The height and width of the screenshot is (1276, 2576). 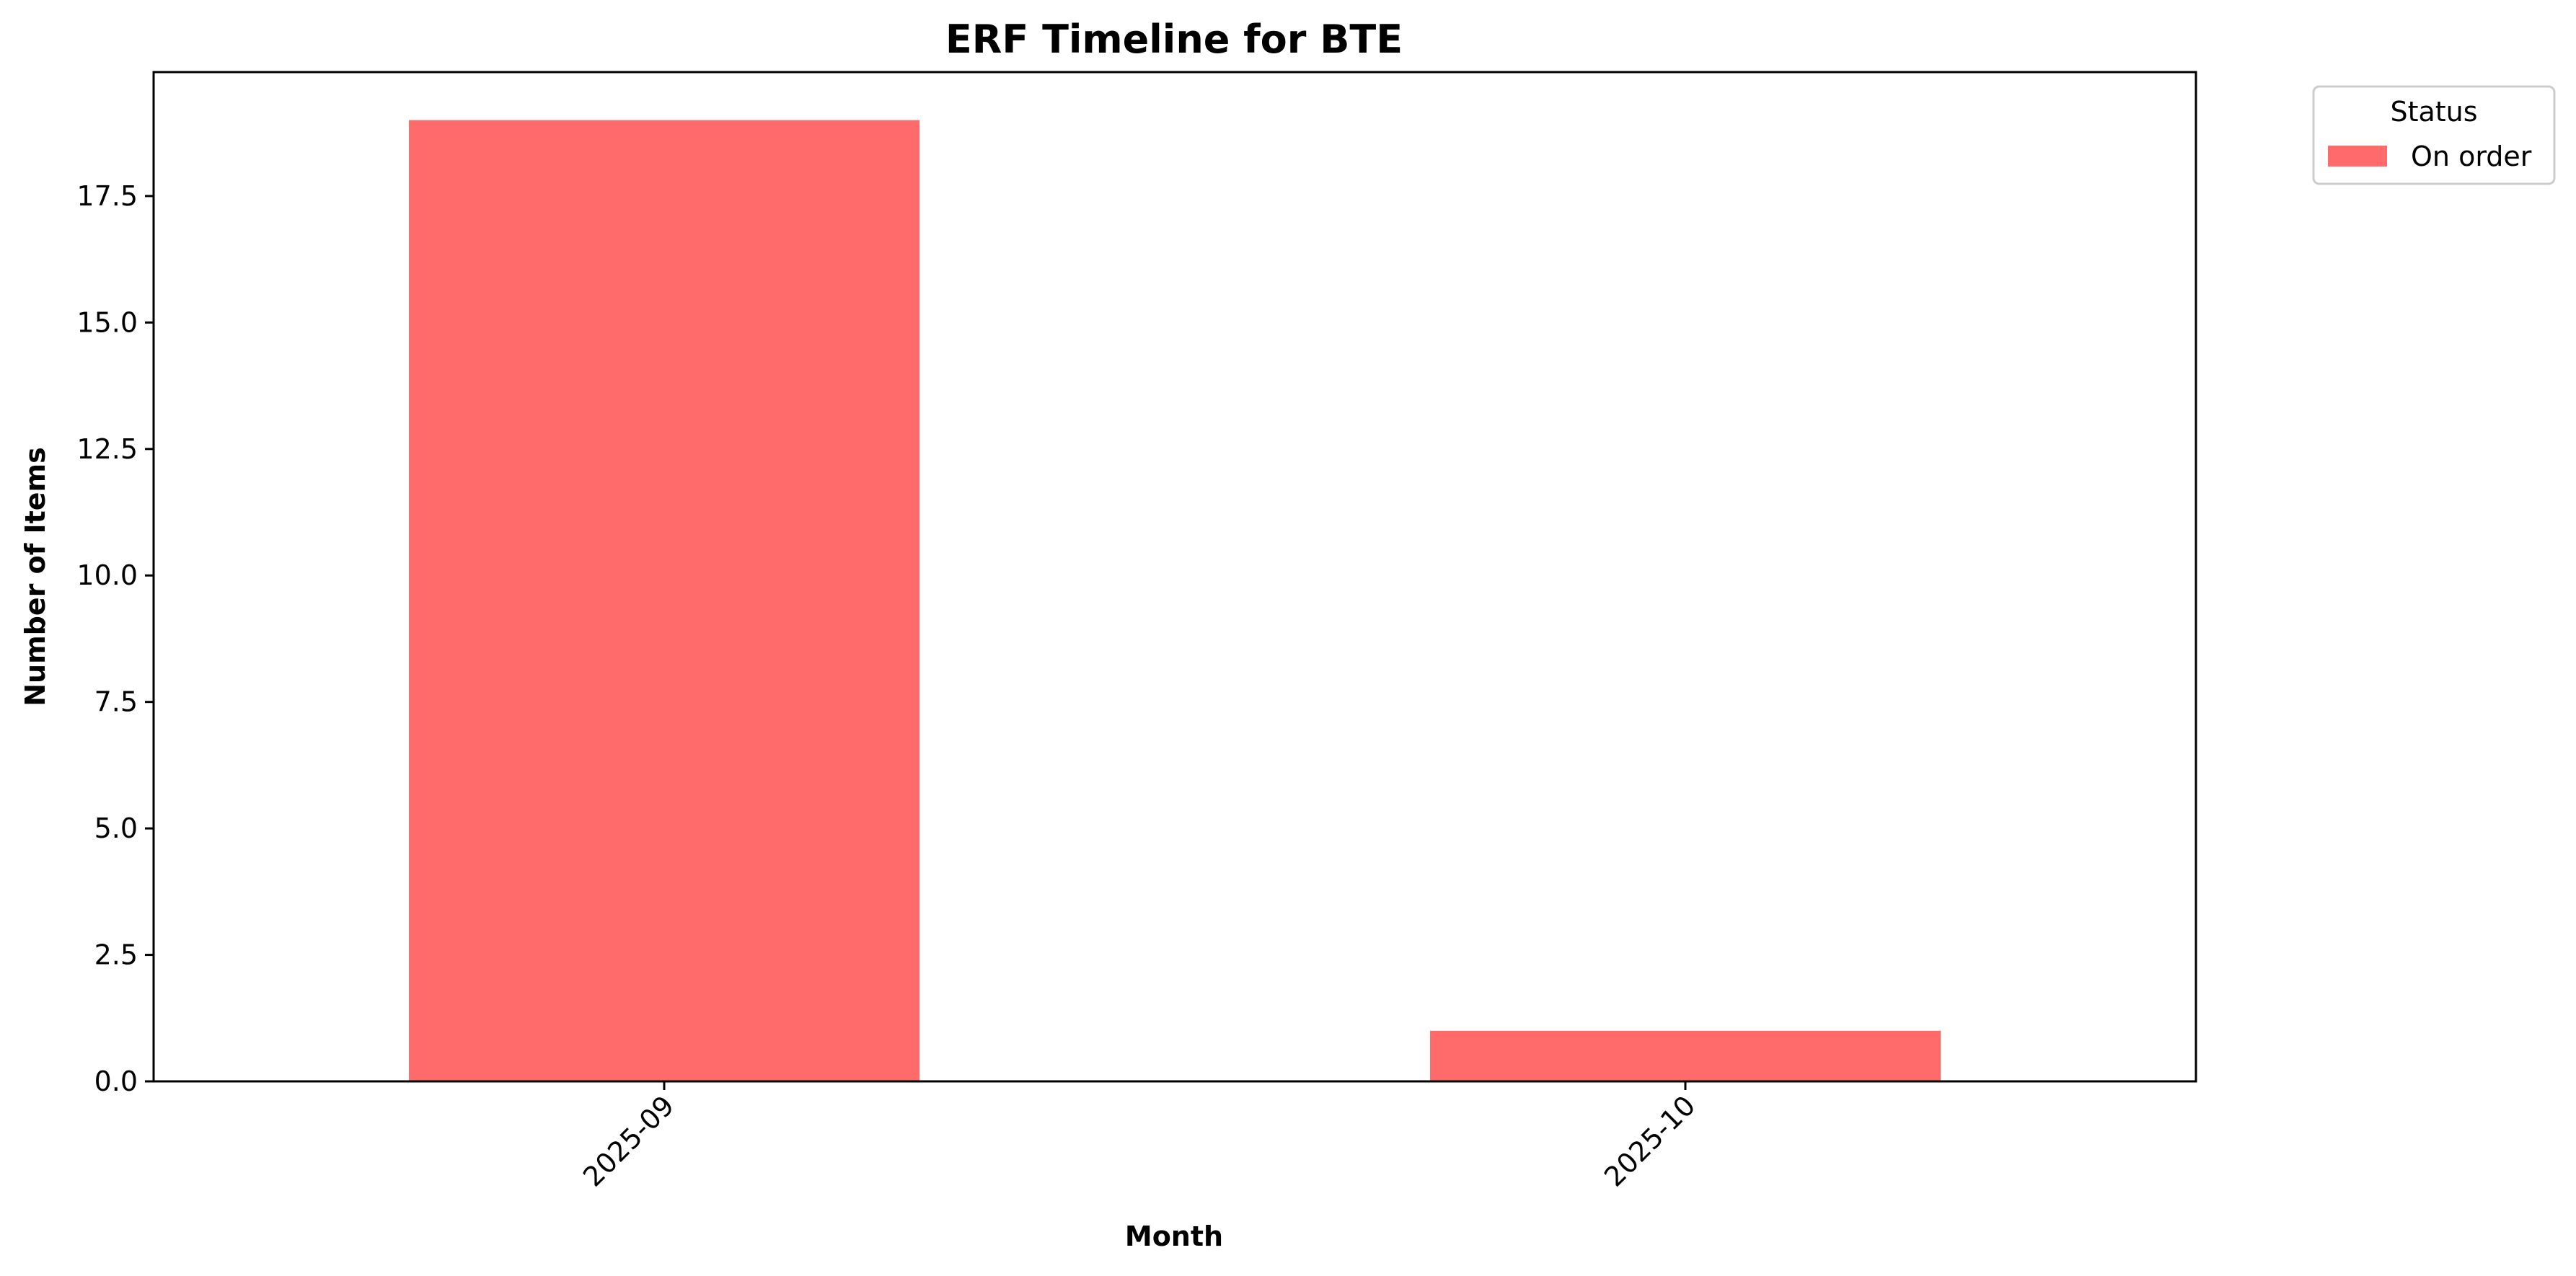 What do you see at coordinates (107, 196) in the screenshot?
I see `y-tick-label: 17.5` at bounding box center [107, 196].